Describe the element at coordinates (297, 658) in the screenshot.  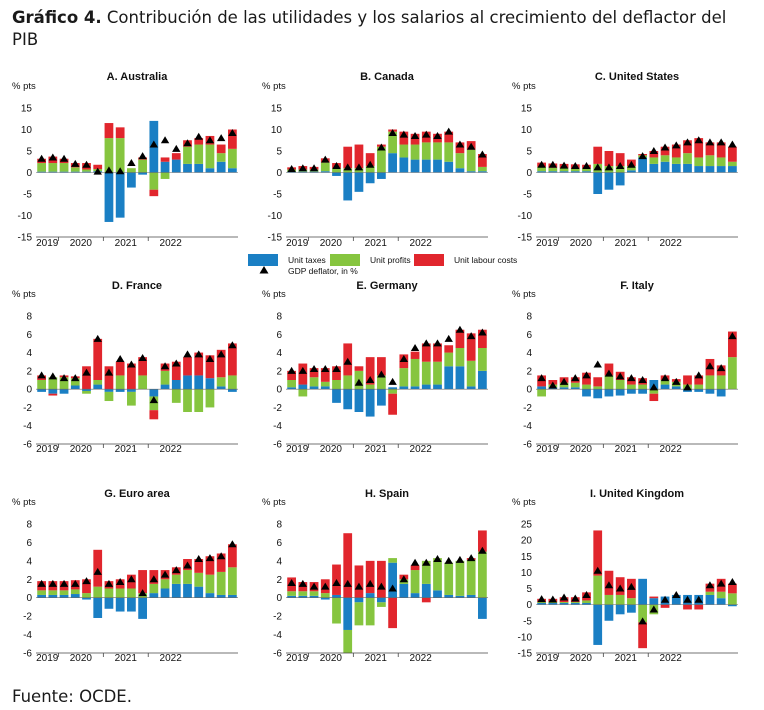
I see `x-tick-label: 2019` at that location.